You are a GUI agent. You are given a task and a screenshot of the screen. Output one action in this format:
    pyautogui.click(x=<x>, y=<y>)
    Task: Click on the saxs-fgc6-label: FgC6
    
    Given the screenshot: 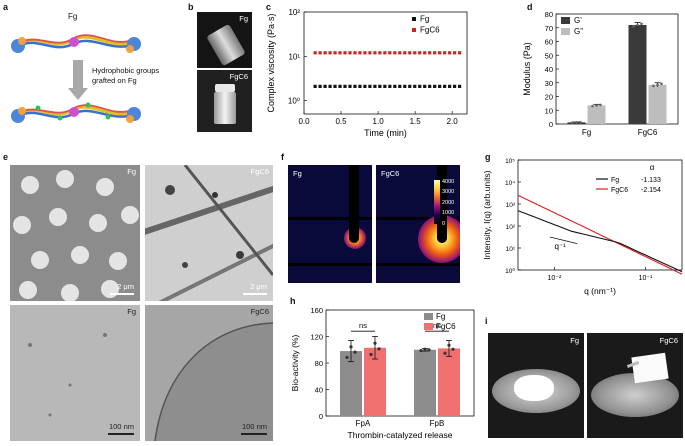 What is the action you would take?
    pyautogui.click(x=390, y=173)
    